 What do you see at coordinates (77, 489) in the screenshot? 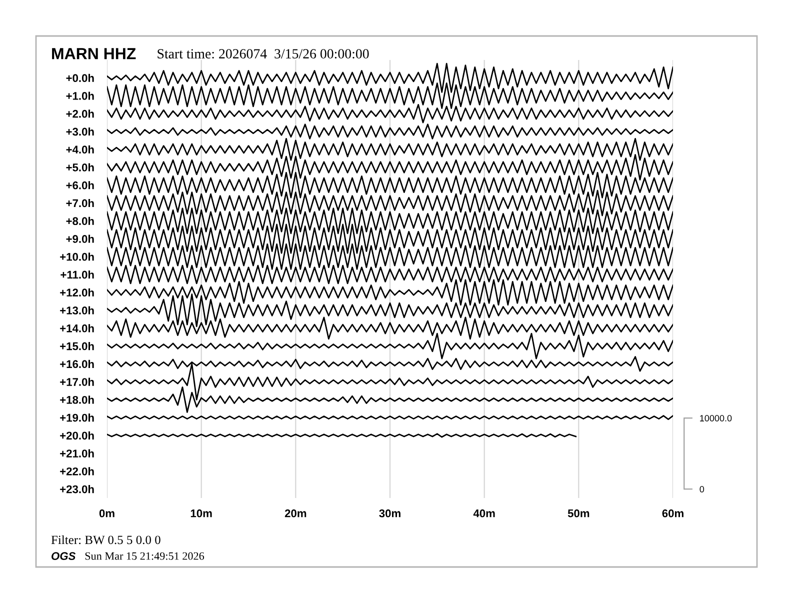
I see `y-tick-label: +23.0h` at bounding box center [77, 489].